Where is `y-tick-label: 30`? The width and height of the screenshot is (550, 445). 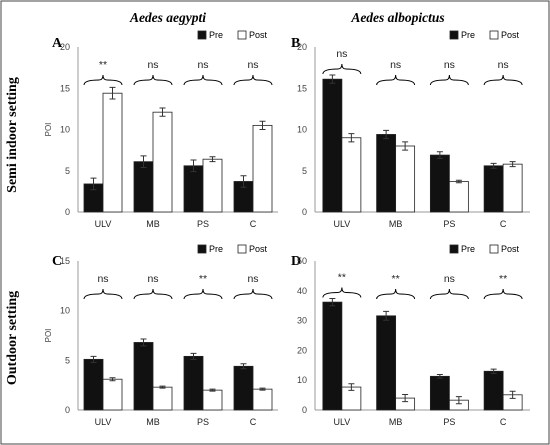
y-tick-label: 30 is located at coordinates (302, 321).